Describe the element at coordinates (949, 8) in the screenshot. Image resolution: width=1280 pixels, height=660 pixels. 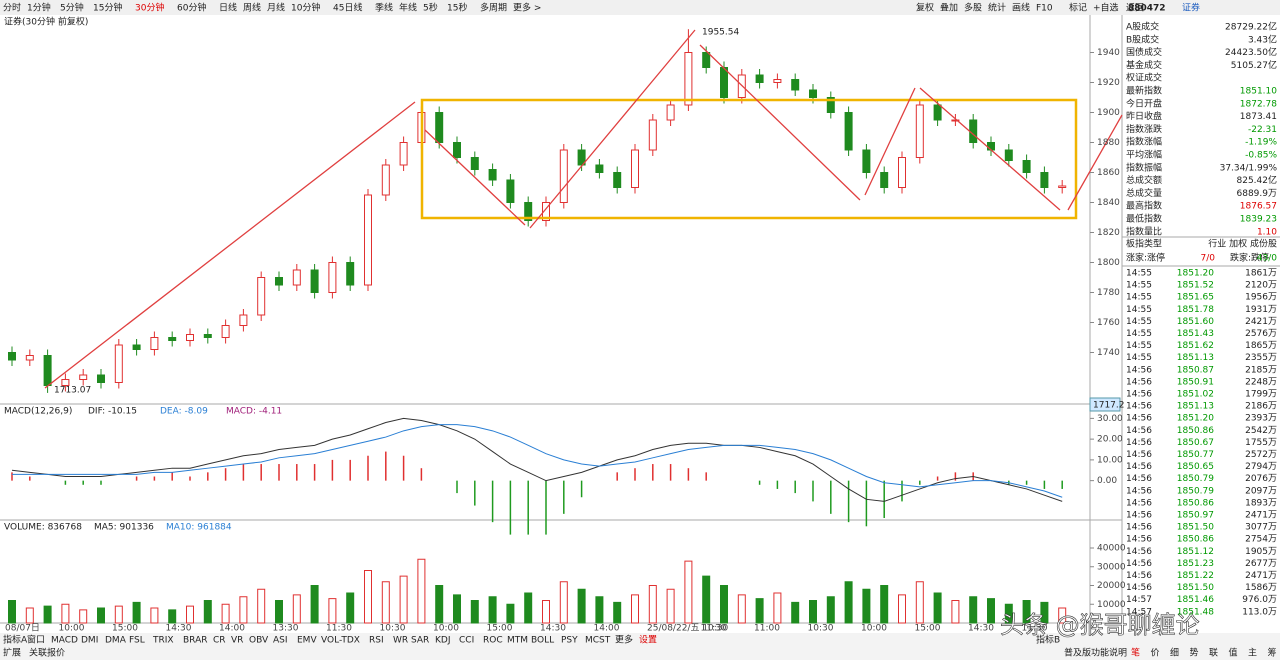
I see `toolbar-button: 叠加` at that location.